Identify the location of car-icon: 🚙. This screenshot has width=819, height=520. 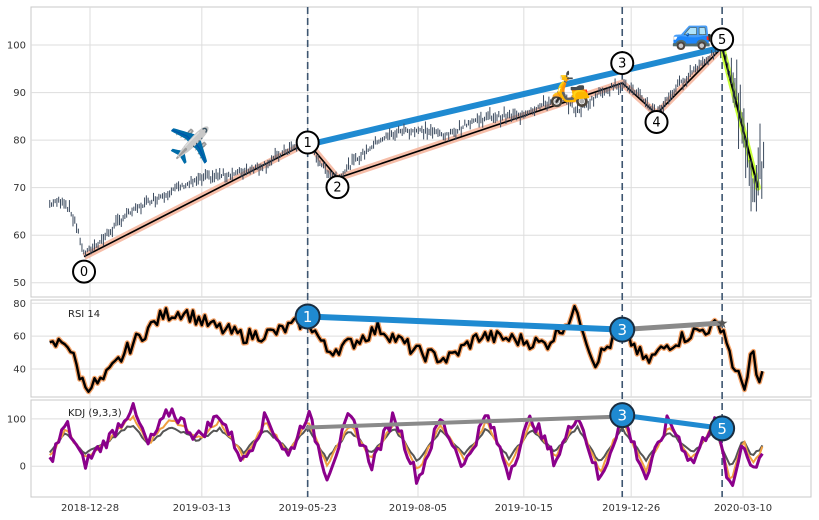
(692, 32).